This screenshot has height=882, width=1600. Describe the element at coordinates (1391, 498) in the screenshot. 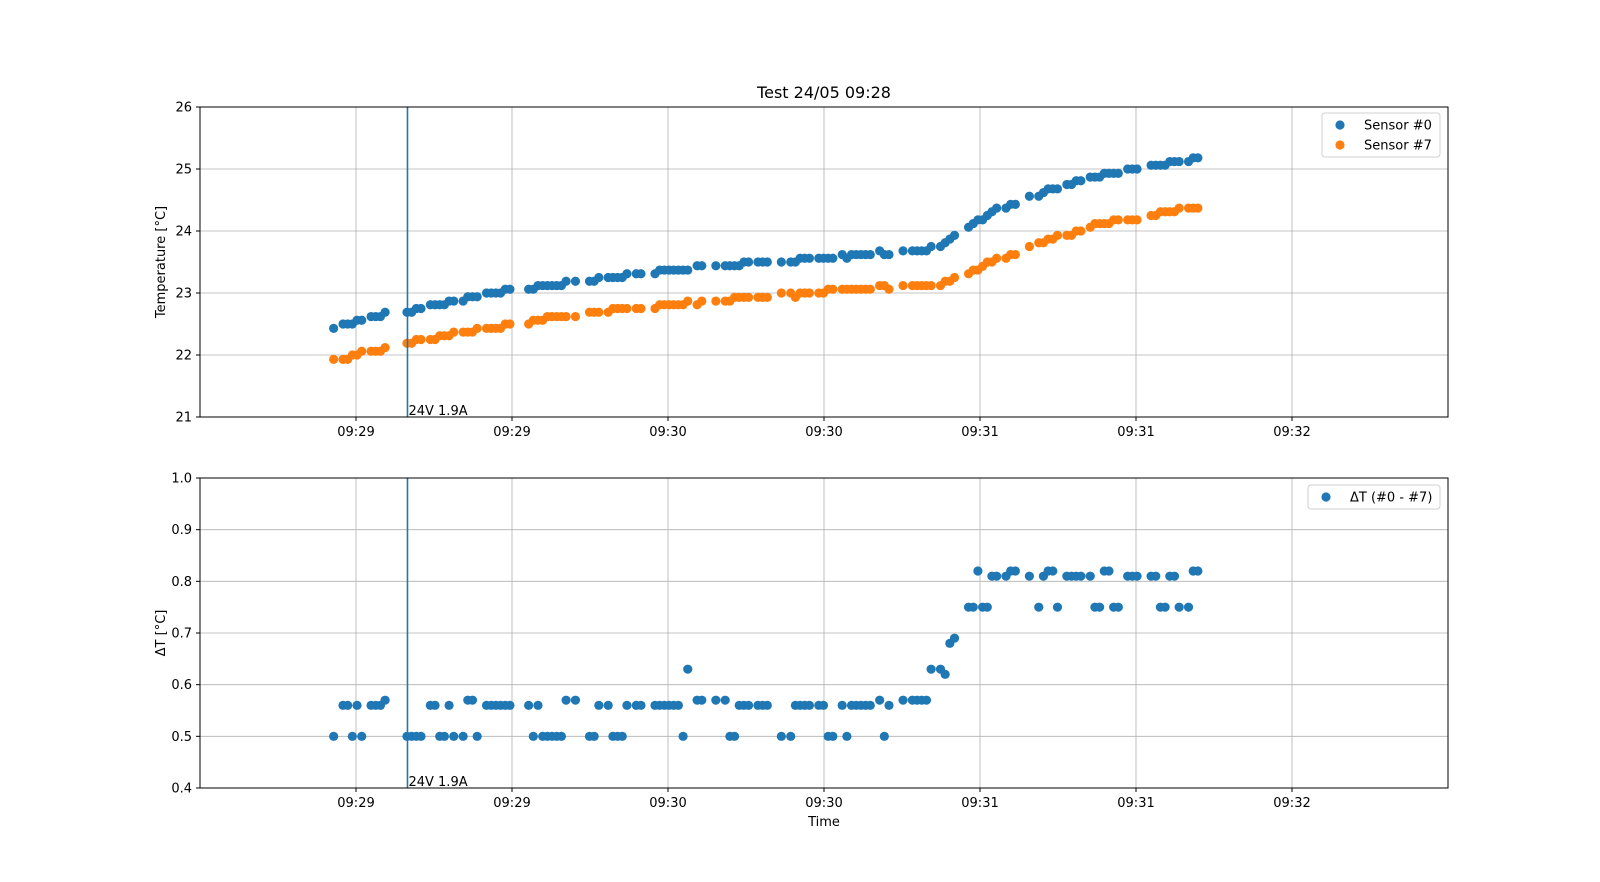

I see `chart1-legend-label-0: ΔT (#0 - #7)` at that location.